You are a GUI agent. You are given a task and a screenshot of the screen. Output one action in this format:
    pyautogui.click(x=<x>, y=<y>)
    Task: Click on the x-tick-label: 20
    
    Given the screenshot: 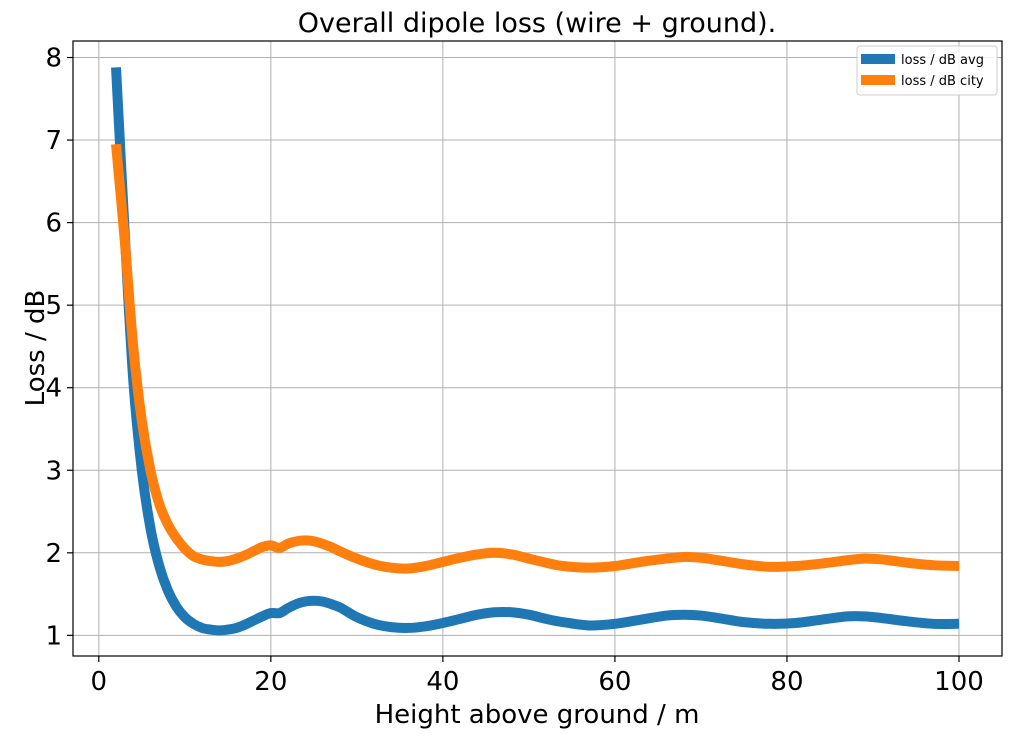 What is the action you would take?
    pyautogui.click(x=270, y=682)
    